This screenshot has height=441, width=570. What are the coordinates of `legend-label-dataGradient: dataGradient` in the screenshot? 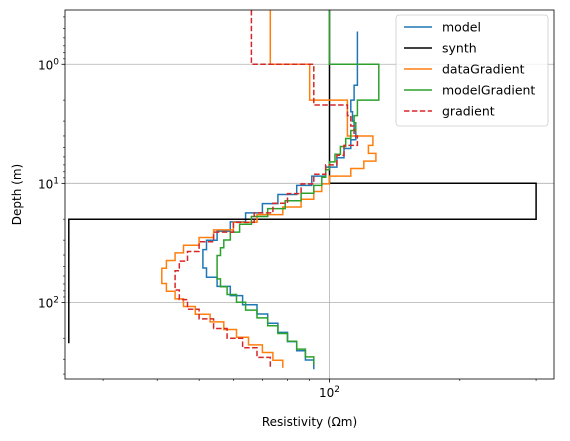 It's located at (483, 69).